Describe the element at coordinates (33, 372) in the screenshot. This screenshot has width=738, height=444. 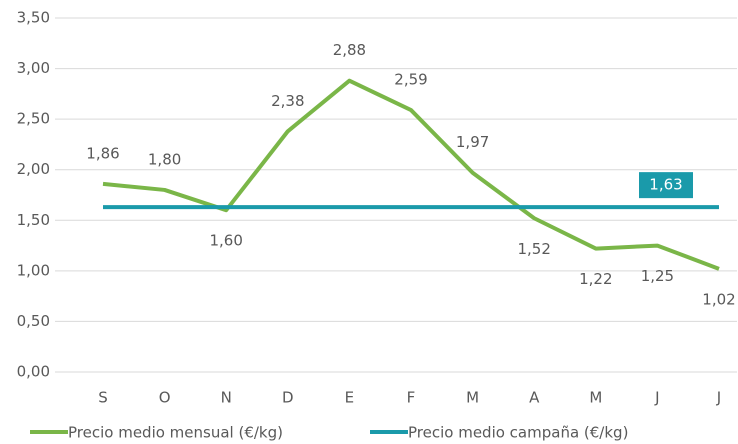
I see `y-tick-label: 0,00` at that location.